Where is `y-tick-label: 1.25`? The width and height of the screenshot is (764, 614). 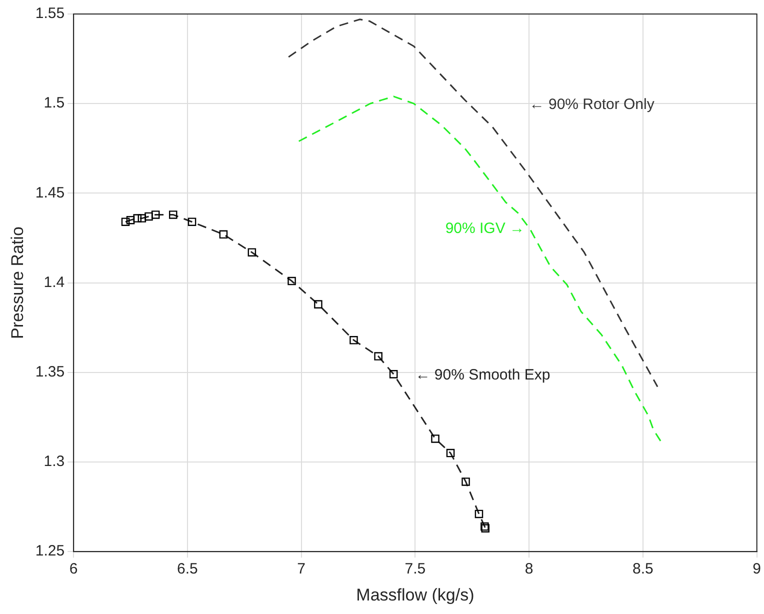
y-tick-label: 1.25 is located at coordinates (50, 551).